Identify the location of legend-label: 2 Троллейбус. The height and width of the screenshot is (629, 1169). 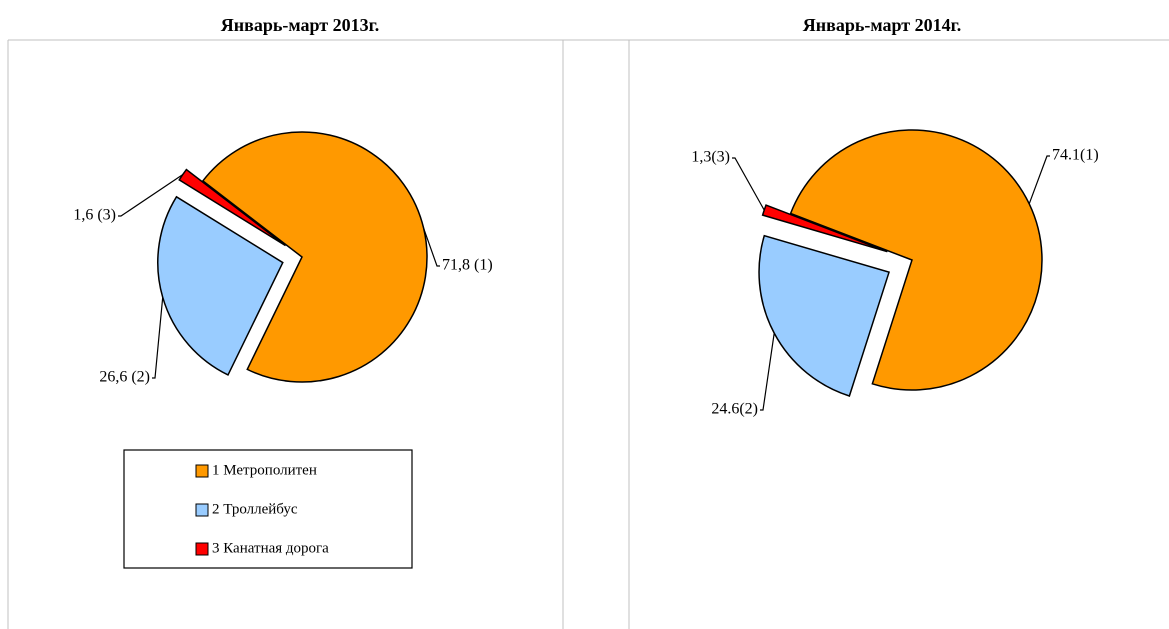
(255, 509).